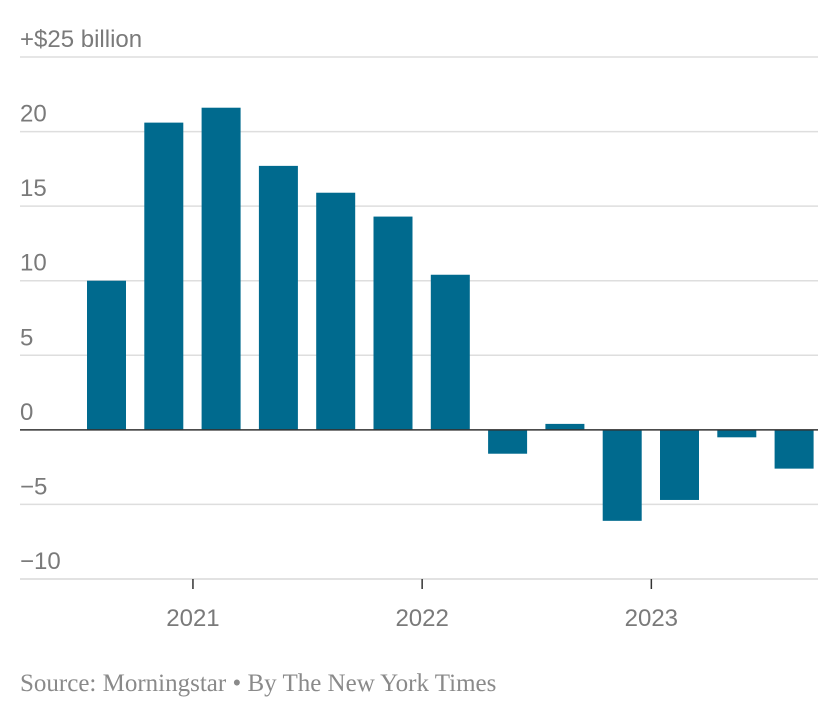 This screenshot has width=840, height=727. Describe the element at coordinates (33, 114) in the screenshot. I see `y-tick-label: 20` at that location.